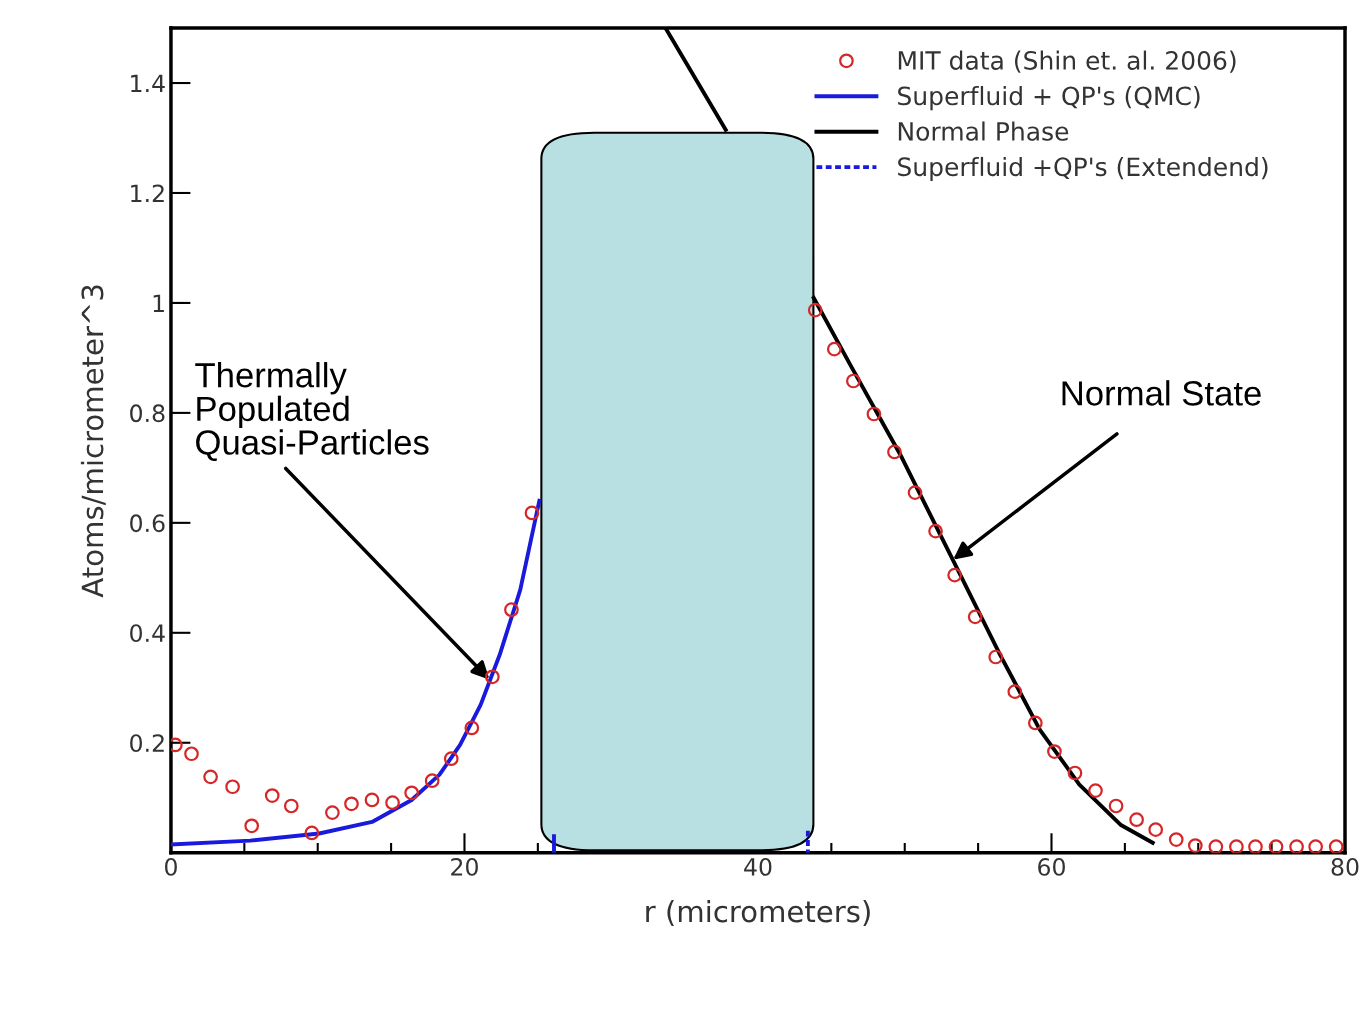 This screenshot has height=1020, width=1359. Describe the element at coordinates (464, 867) in the screenshot. I see `x-tick-label: 20` at that location.